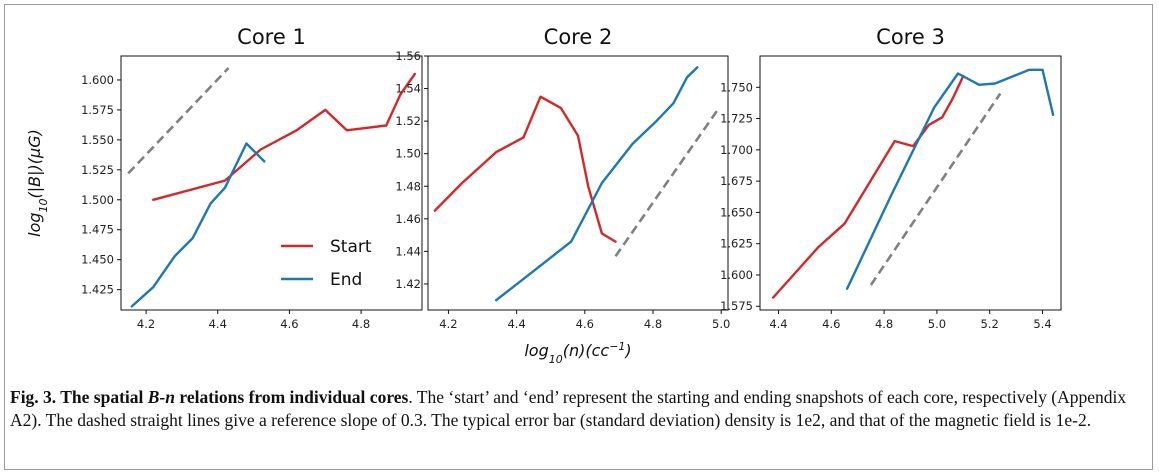 The height and width of the screenshot is (476, 1159). Describe the element at coordinates (271, 37) in the screenshot. I see `chart-title: Core 1` at that location.